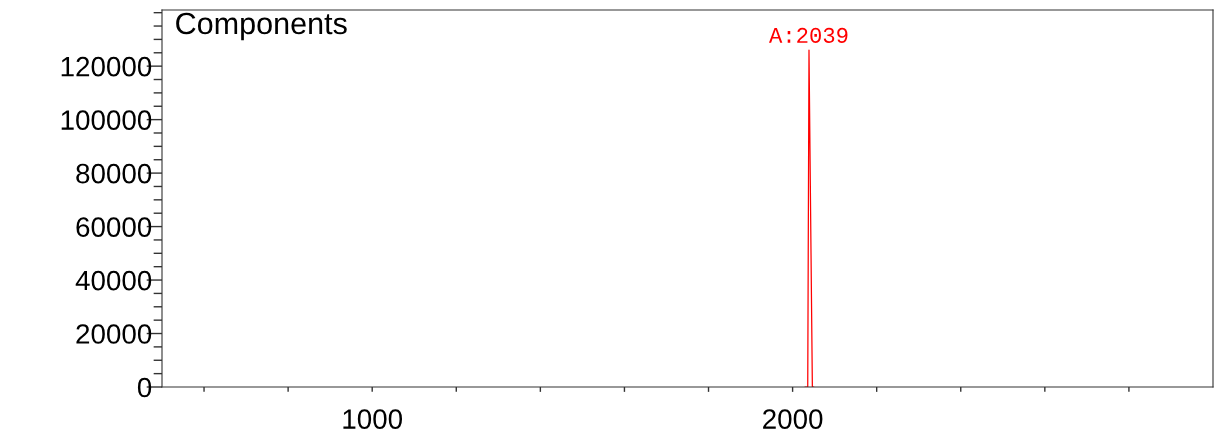 This screenshot has width=1215, height=444. I want to click on x-tick-label: 2000, so click(793, 419).